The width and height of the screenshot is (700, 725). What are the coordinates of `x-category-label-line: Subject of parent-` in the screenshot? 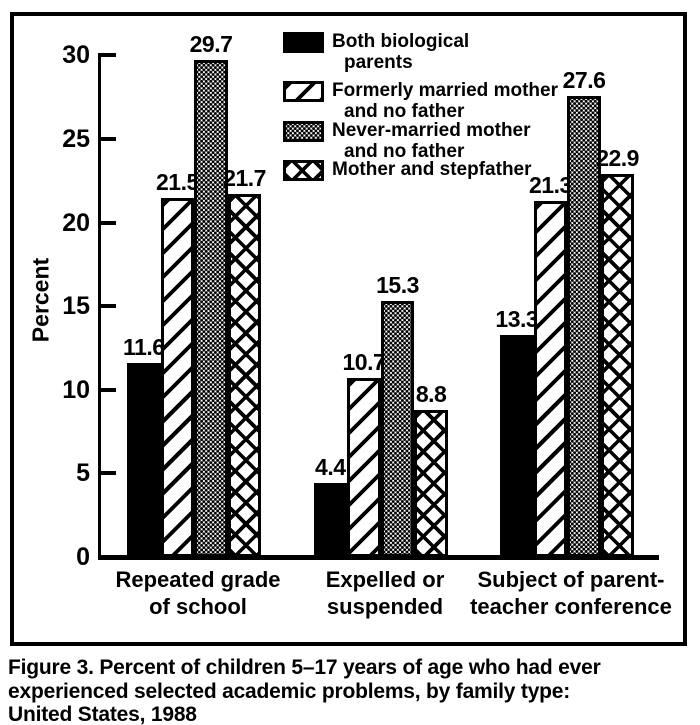 It's located at (571, 579).